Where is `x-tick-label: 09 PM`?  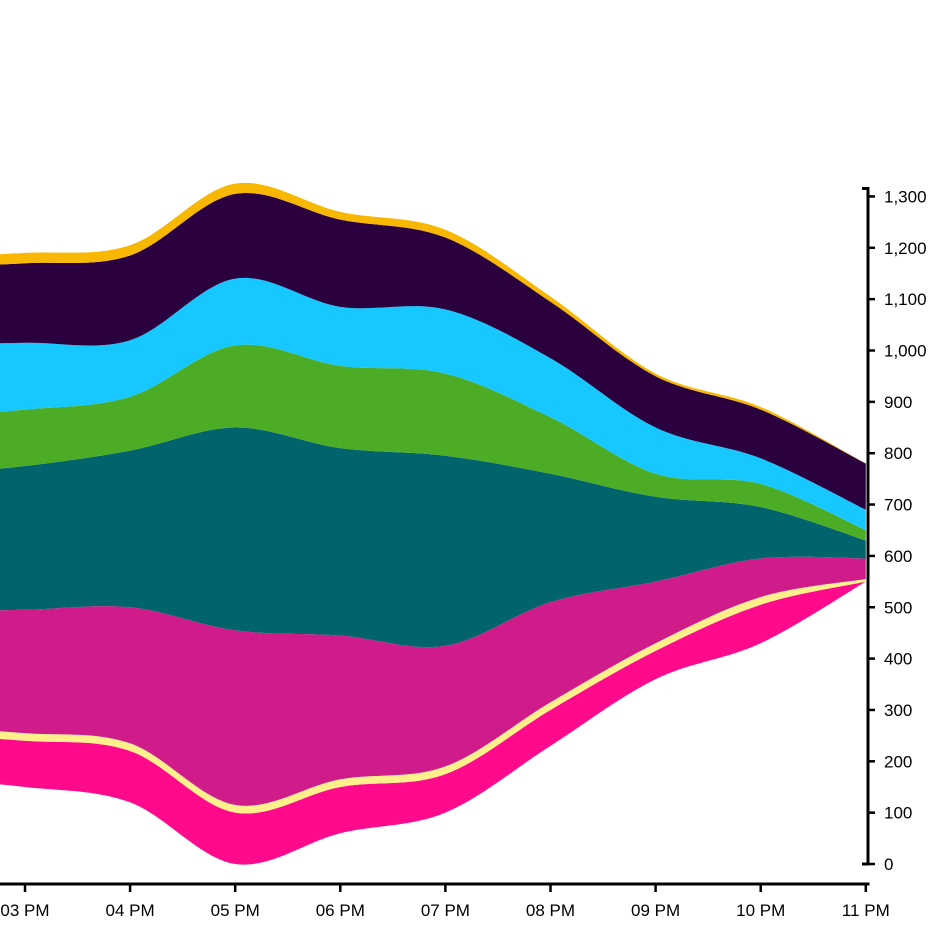 x-tick-label: 09 PM is located at coordinates (655, 910).